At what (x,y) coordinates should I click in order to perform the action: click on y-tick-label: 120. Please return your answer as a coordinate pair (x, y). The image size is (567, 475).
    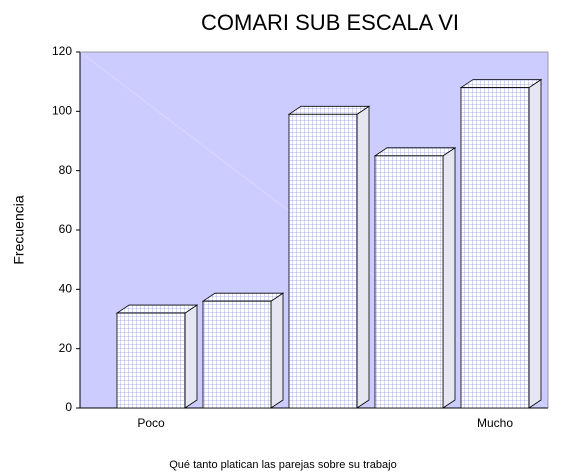
    Looking at the image, I should click on (62, 51).